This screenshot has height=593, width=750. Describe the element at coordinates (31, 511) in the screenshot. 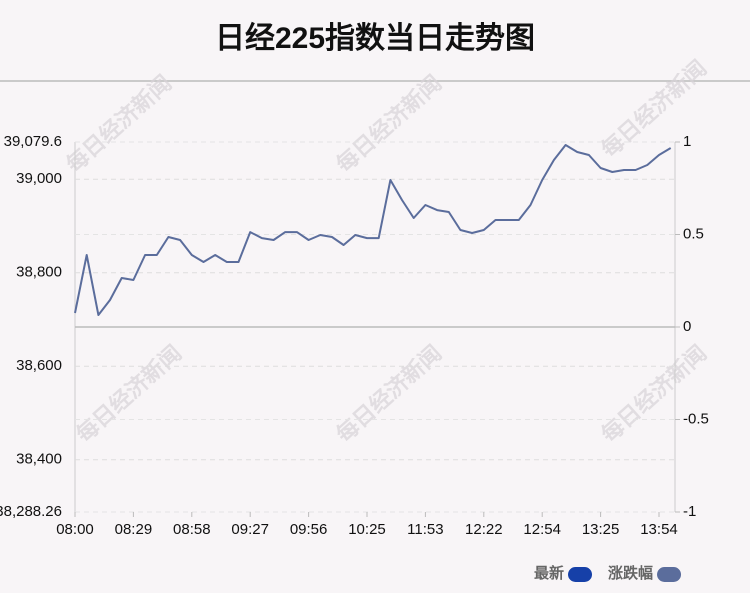

I see `y-tick-label: 38,288.26` at that location.